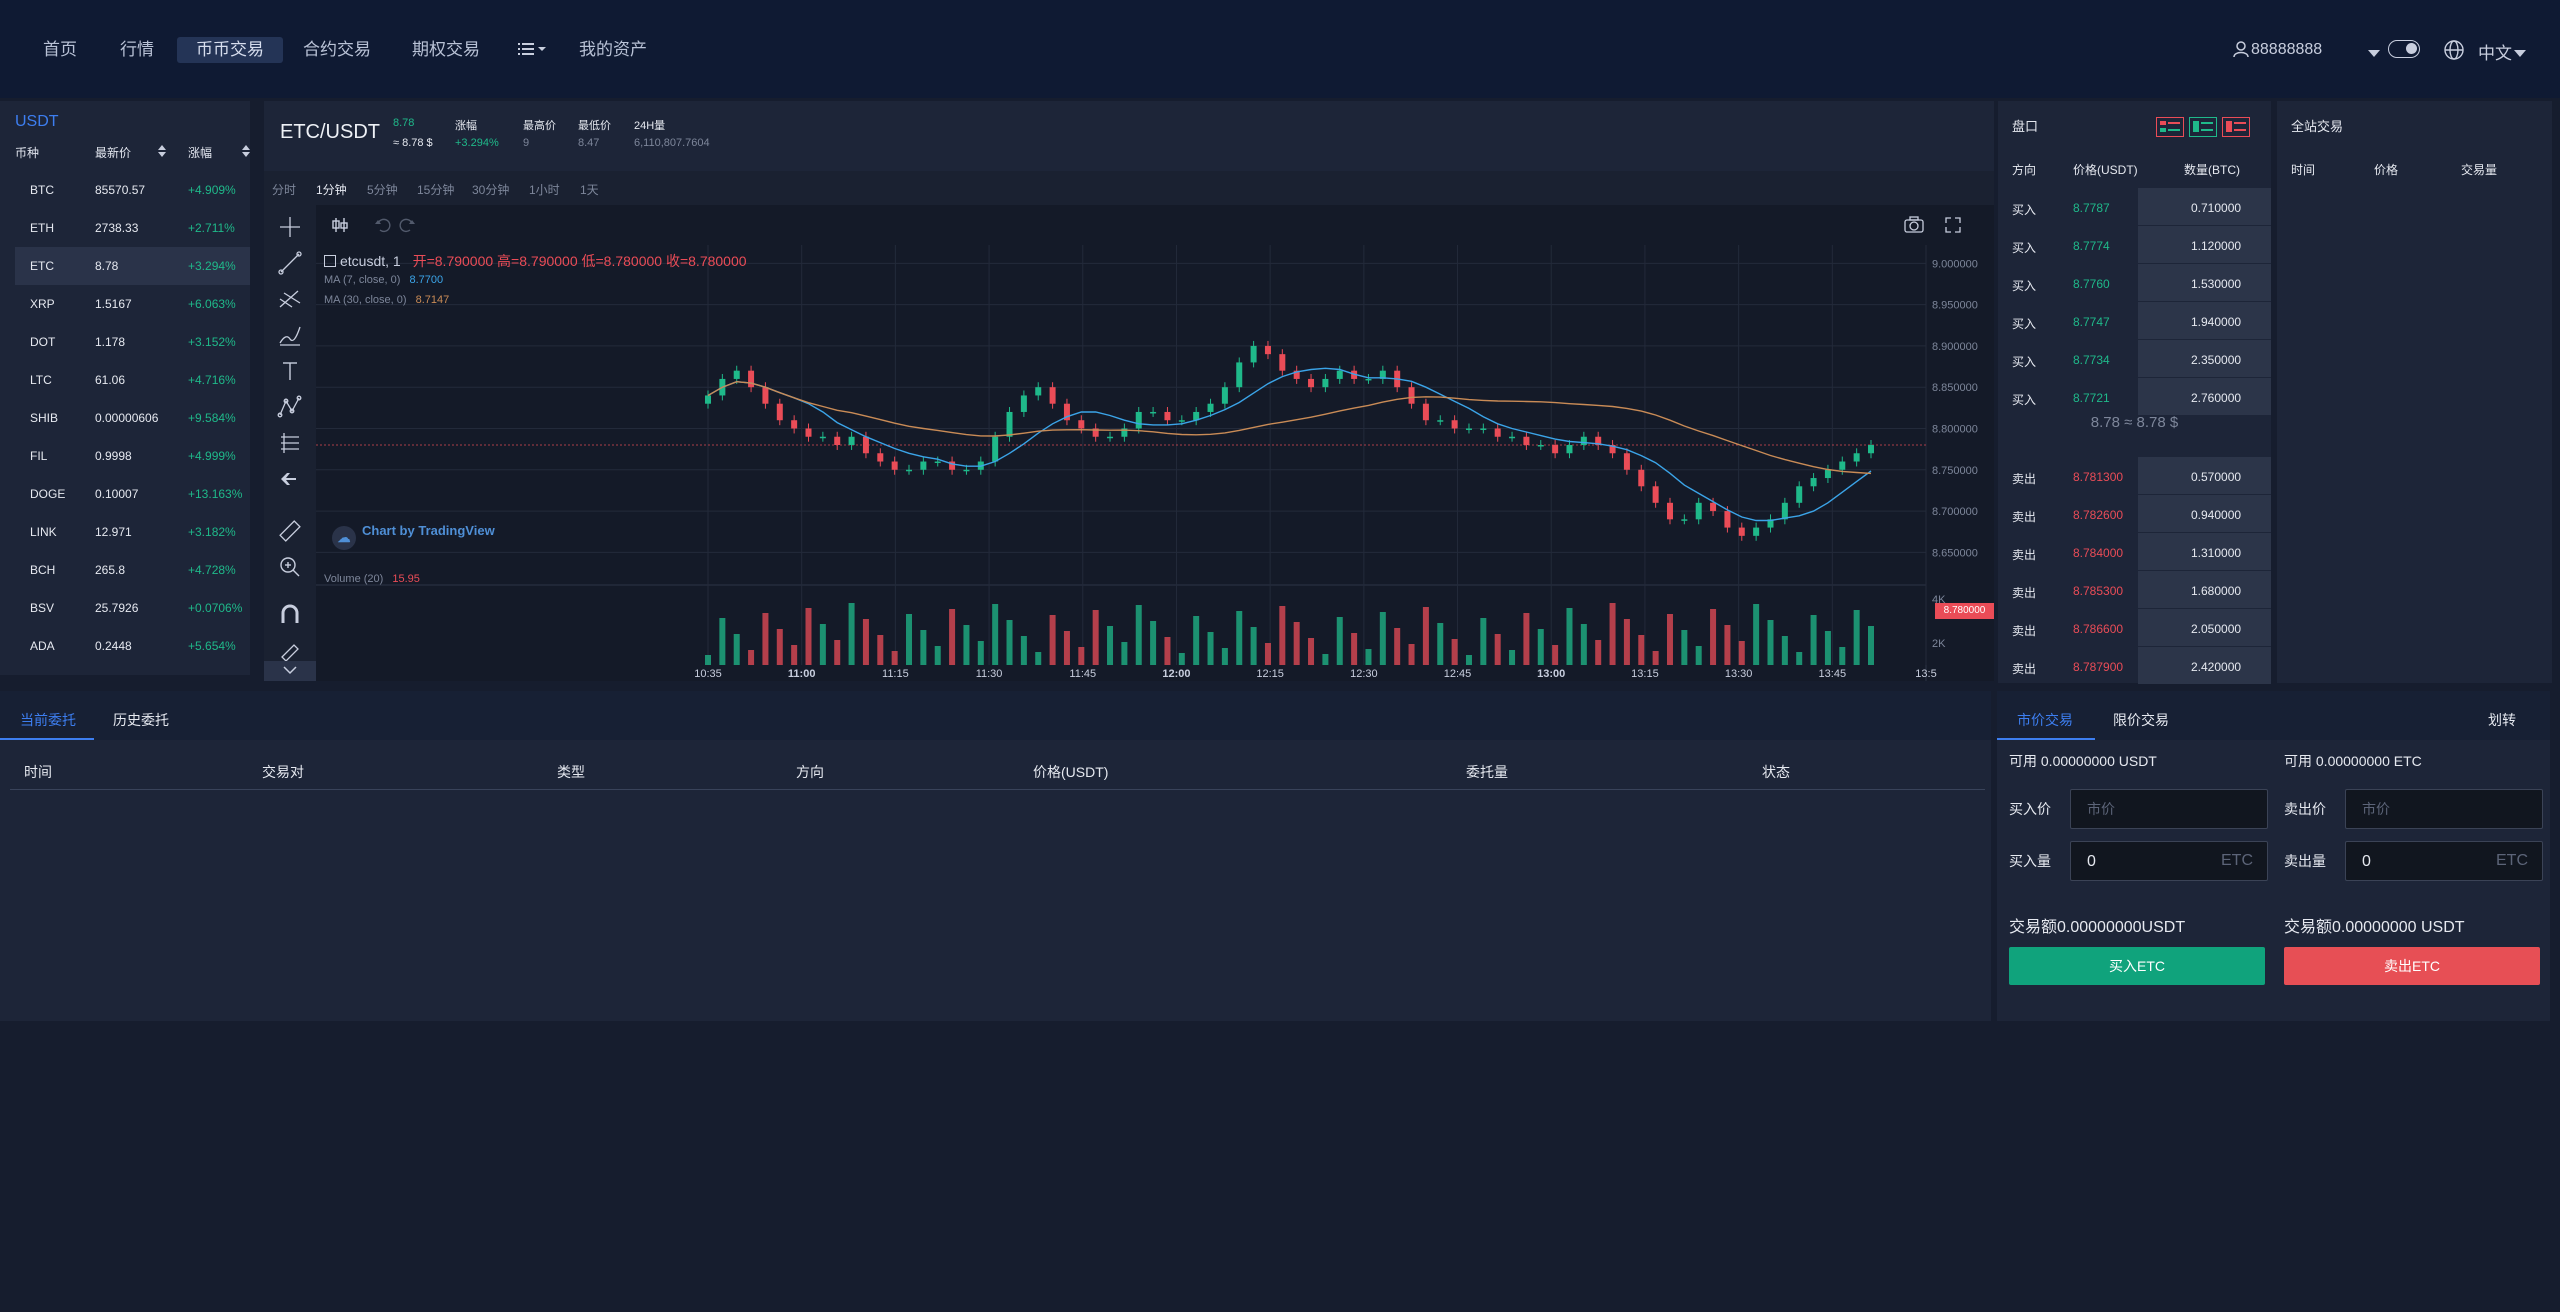 This screenshot has height=1312, width=2560. Describe the element at coordinates (2520, 51) in the screenshot. I see `language-caret-icon` at that location.